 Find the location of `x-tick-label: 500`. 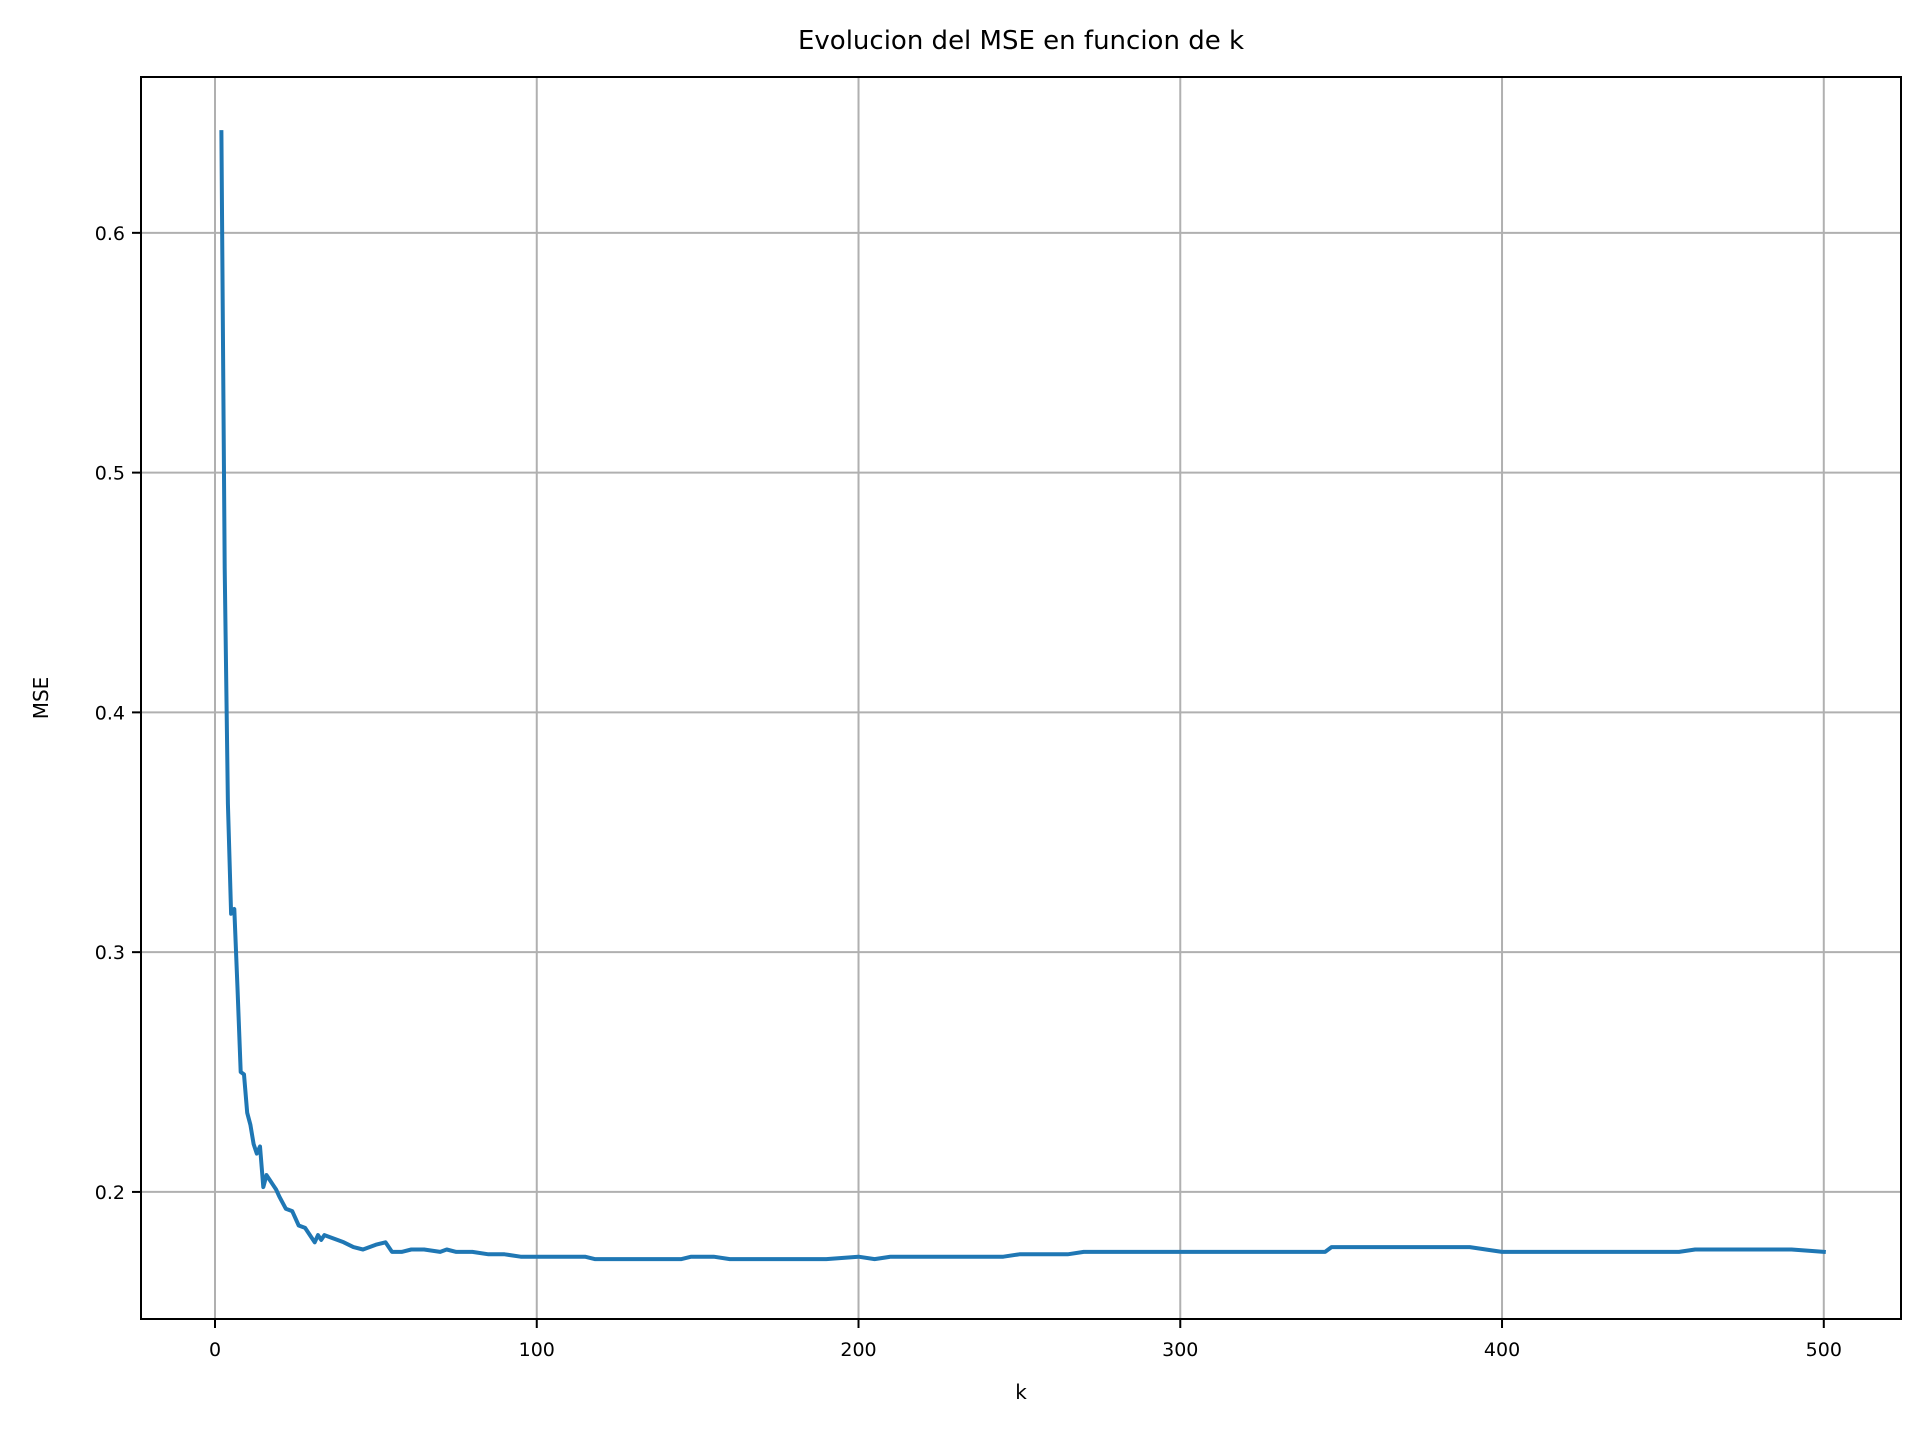

x-tick-label: 500 is located at coordinates (1824, 1350).